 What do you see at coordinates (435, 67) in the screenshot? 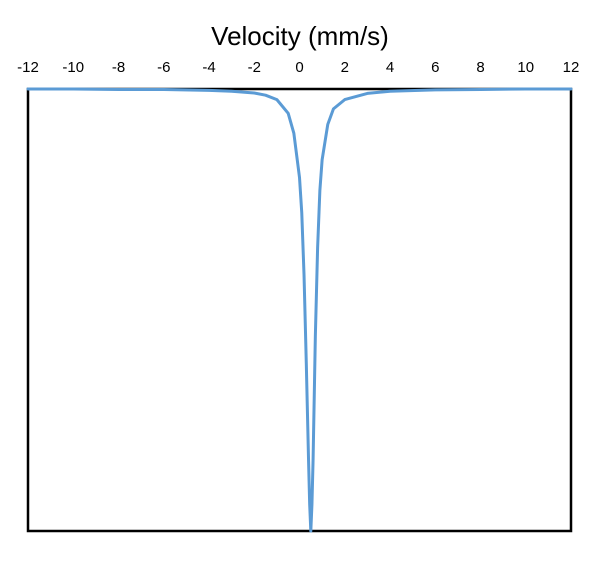
I see `x-tick-label: 6` at bounding box center [435, 67].